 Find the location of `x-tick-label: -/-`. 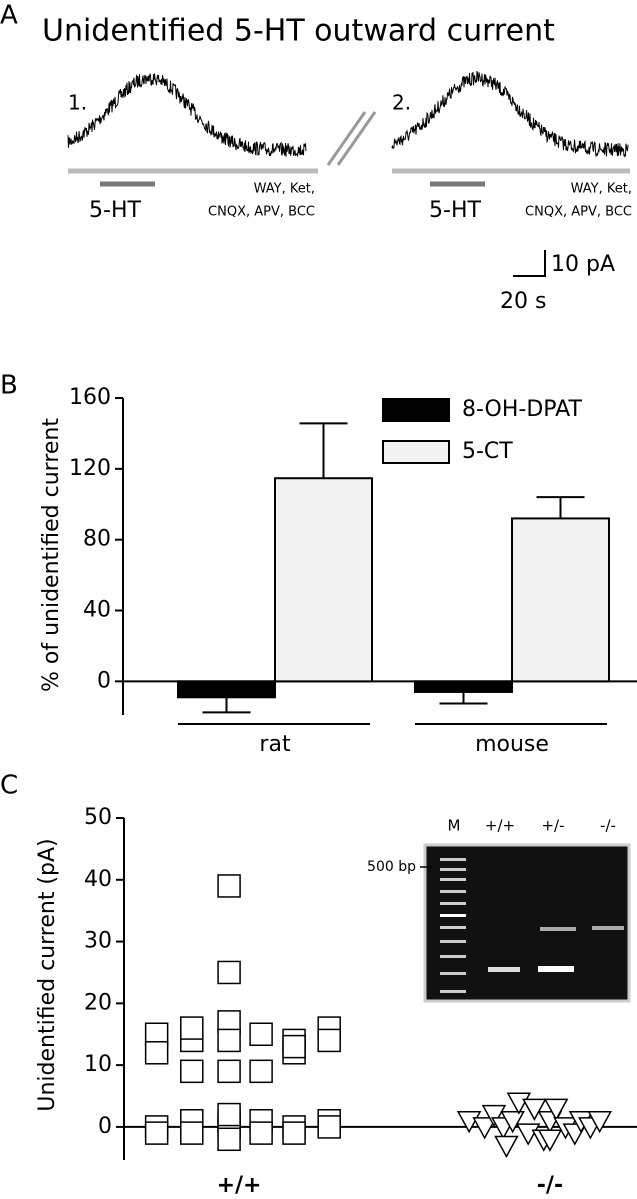

x-tick-label: -/- is located at coordinates (550, 1185).